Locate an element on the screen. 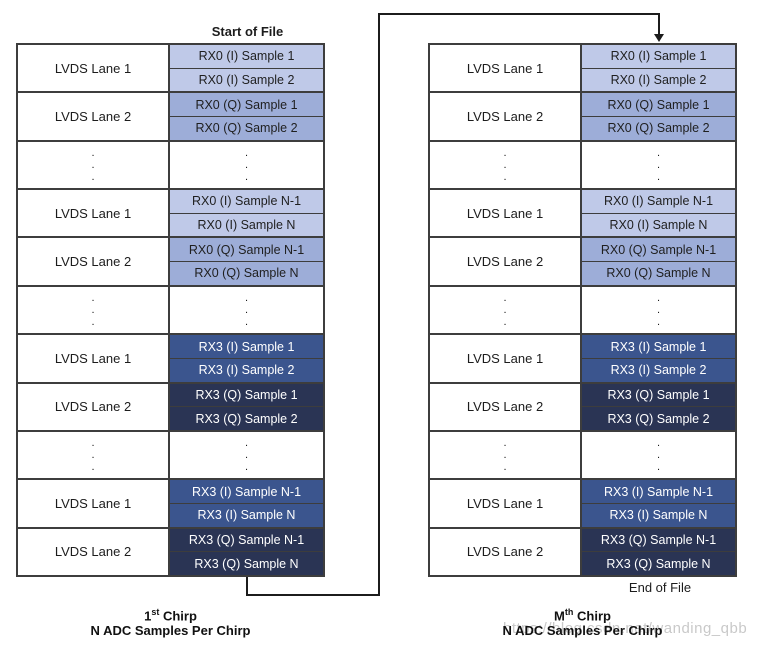 This screenshot has height=647, width=757. connector-segment-vertical-riser is located at coordinates (379, 304).